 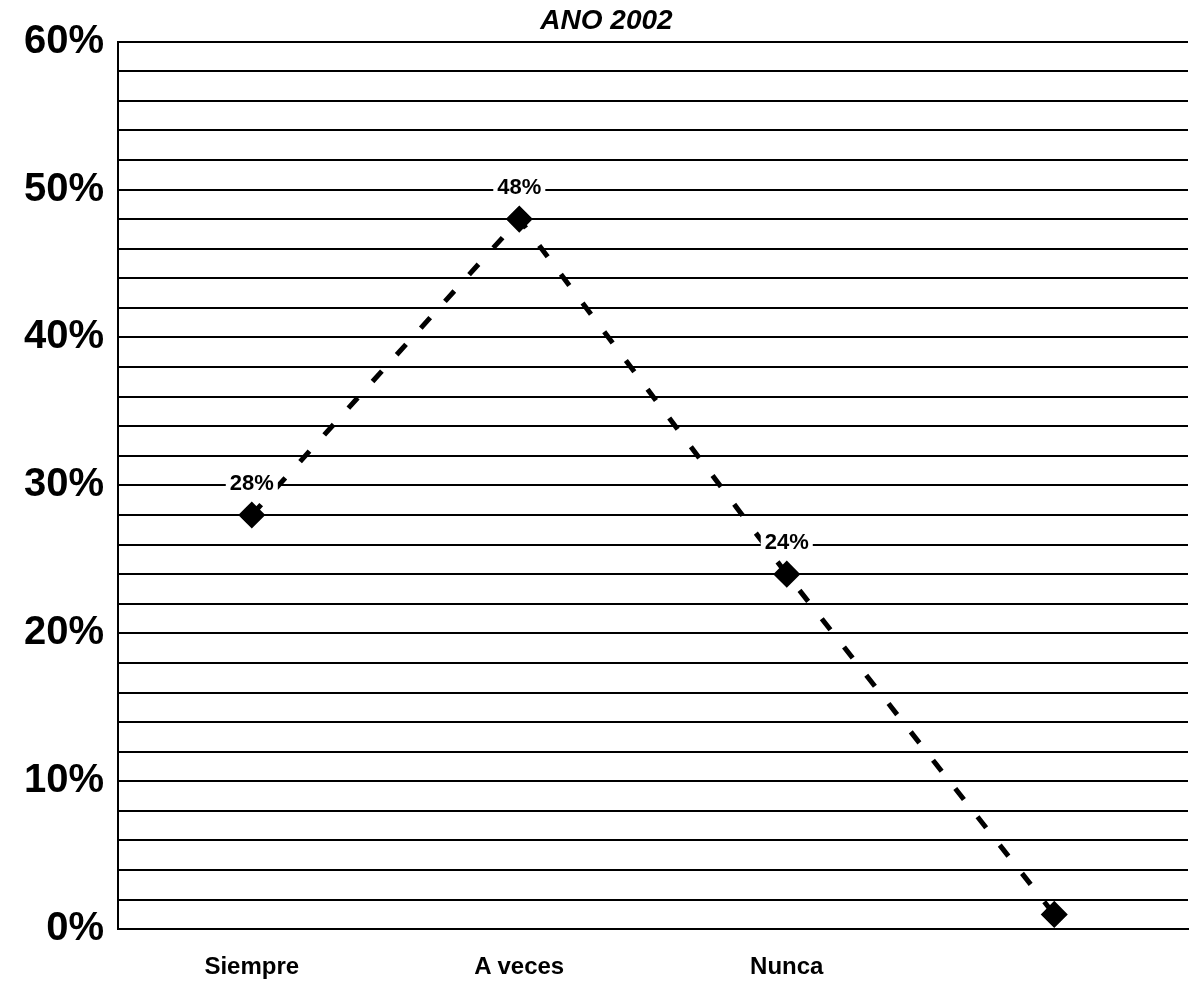 What do you see at coordinates (786, 542) in the screenshot?
I see `data-label: 24%` at bounding box center [786, 542].